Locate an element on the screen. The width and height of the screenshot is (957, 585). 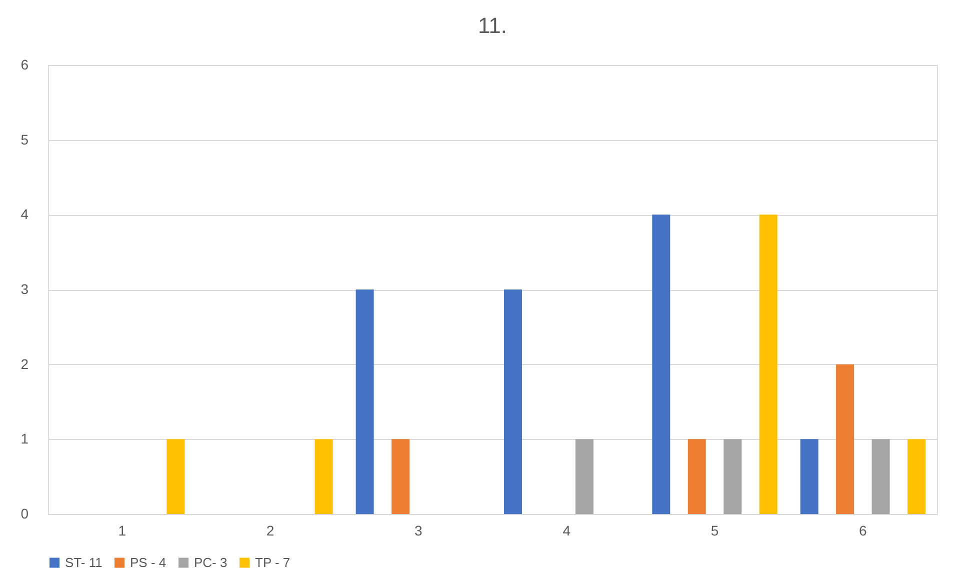
y-tick-label: 2 is located at coordinates (24, 364).